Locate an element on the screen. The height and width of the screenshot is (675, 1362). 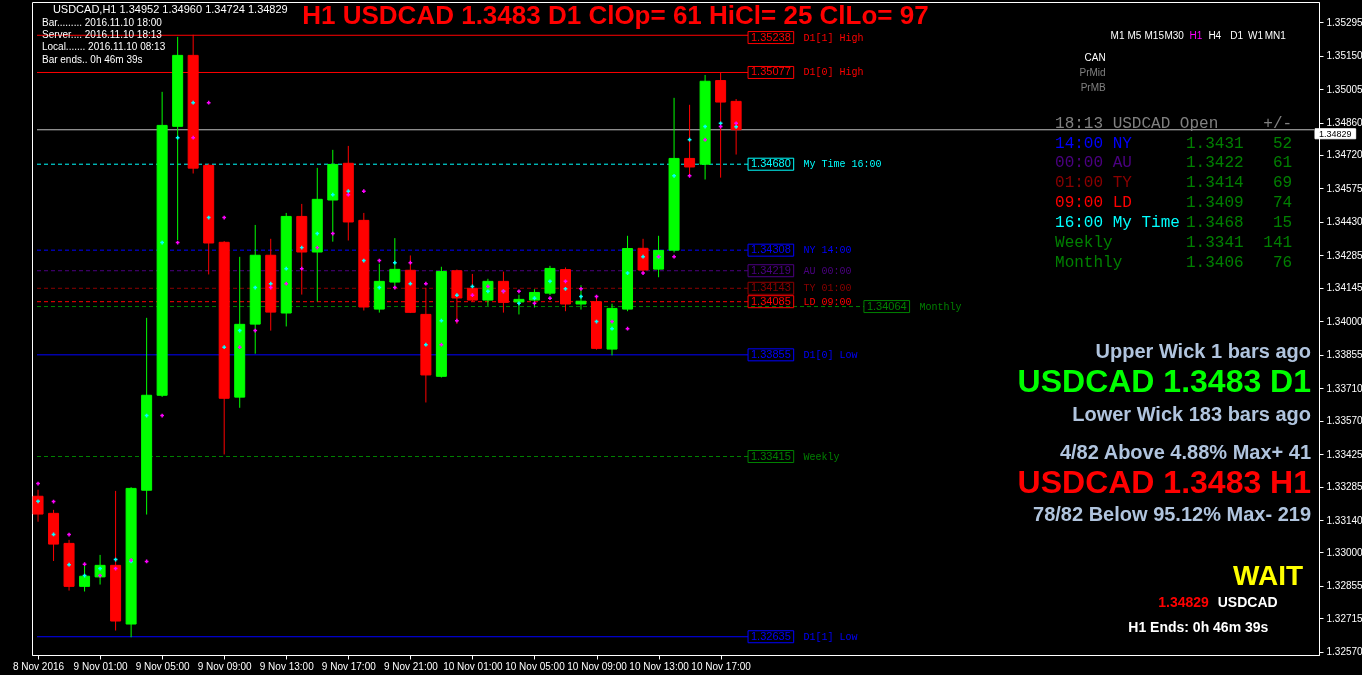
y-tick-label: 1.34285 is located at coordinates (1344, 255).